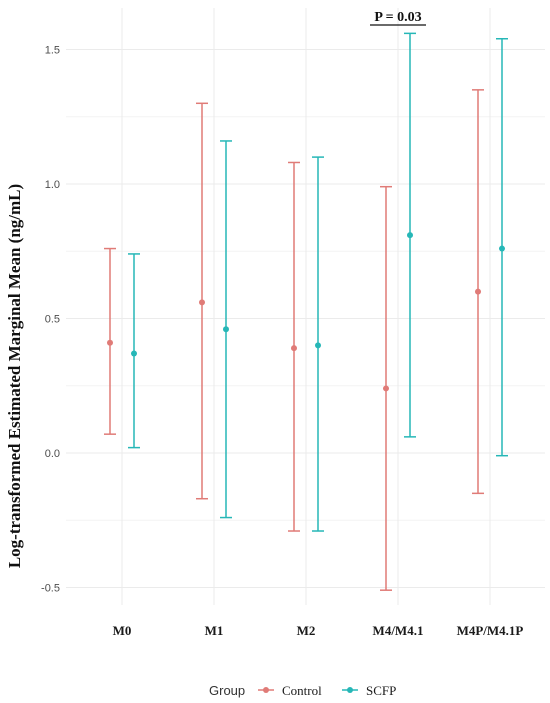  I want to click on legend: Group Control SCFP, so click(302, 690).